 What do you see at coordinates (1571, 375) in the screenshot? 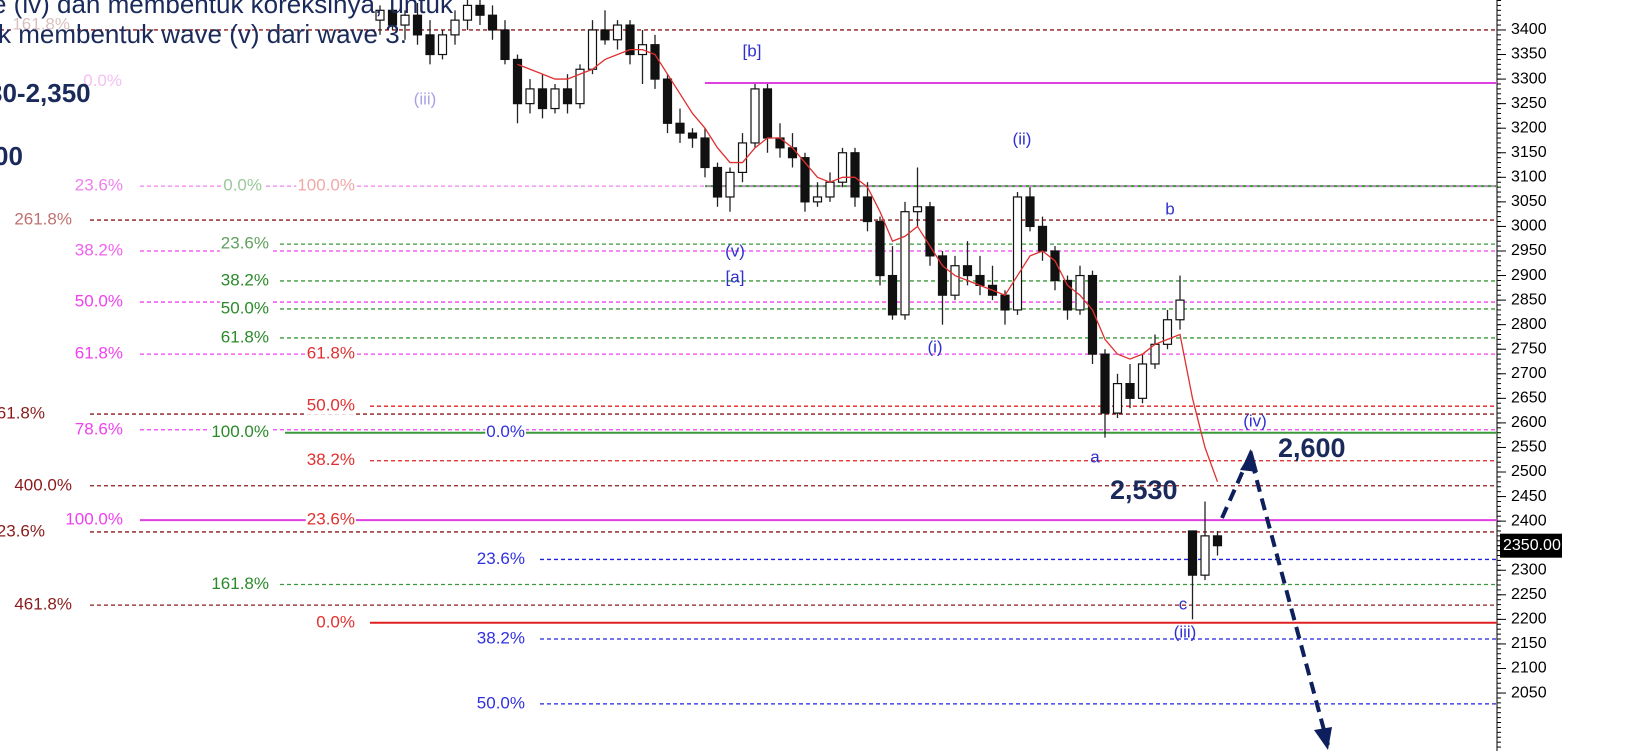
I see `axis-panel` at bounding box center [1571, 375].